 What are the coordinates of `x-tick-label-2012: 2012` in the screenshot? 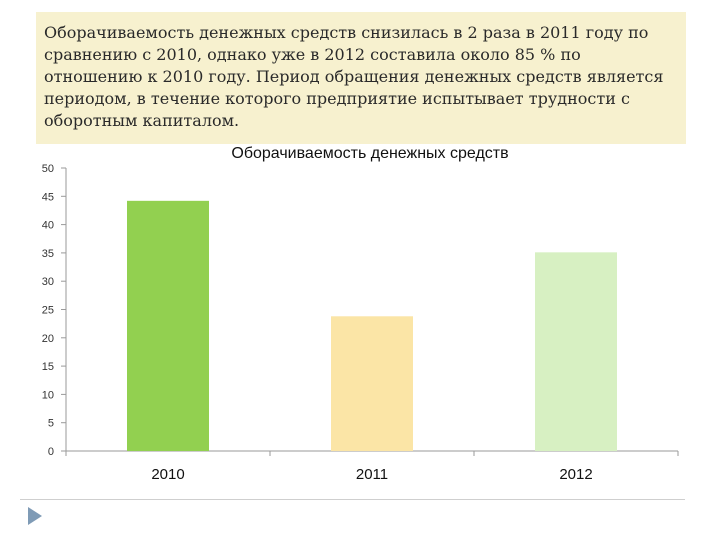 It's located at (575, 474).